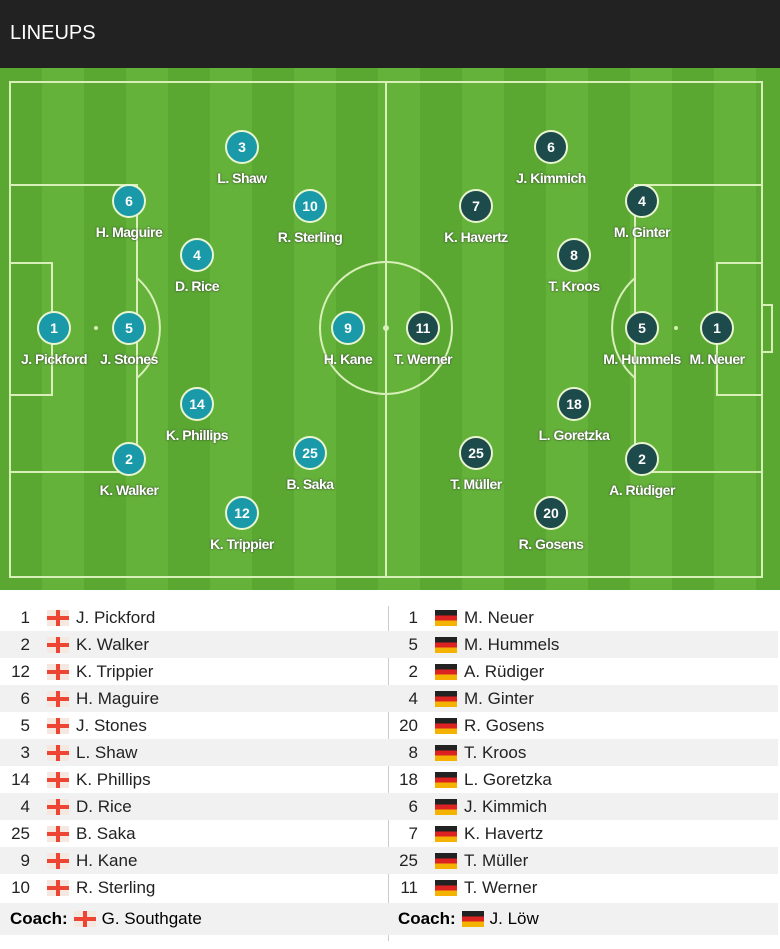  Describe the element at coordinates (583, 698) in the screenshot. I see `lineup-row: 4 M. Ginter` at that location.